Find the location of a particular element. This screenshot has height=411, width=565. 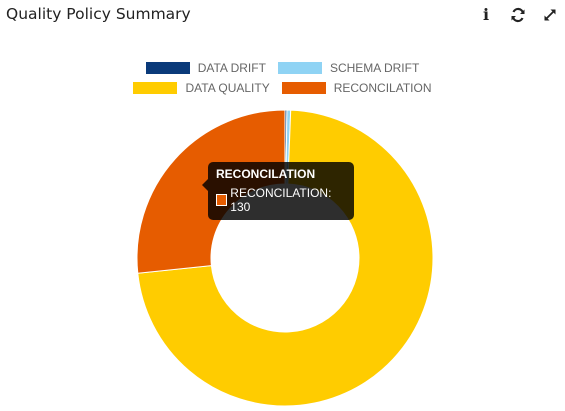

legend-label: SCHEMA DRIFT is located at coordinates (374, 68).